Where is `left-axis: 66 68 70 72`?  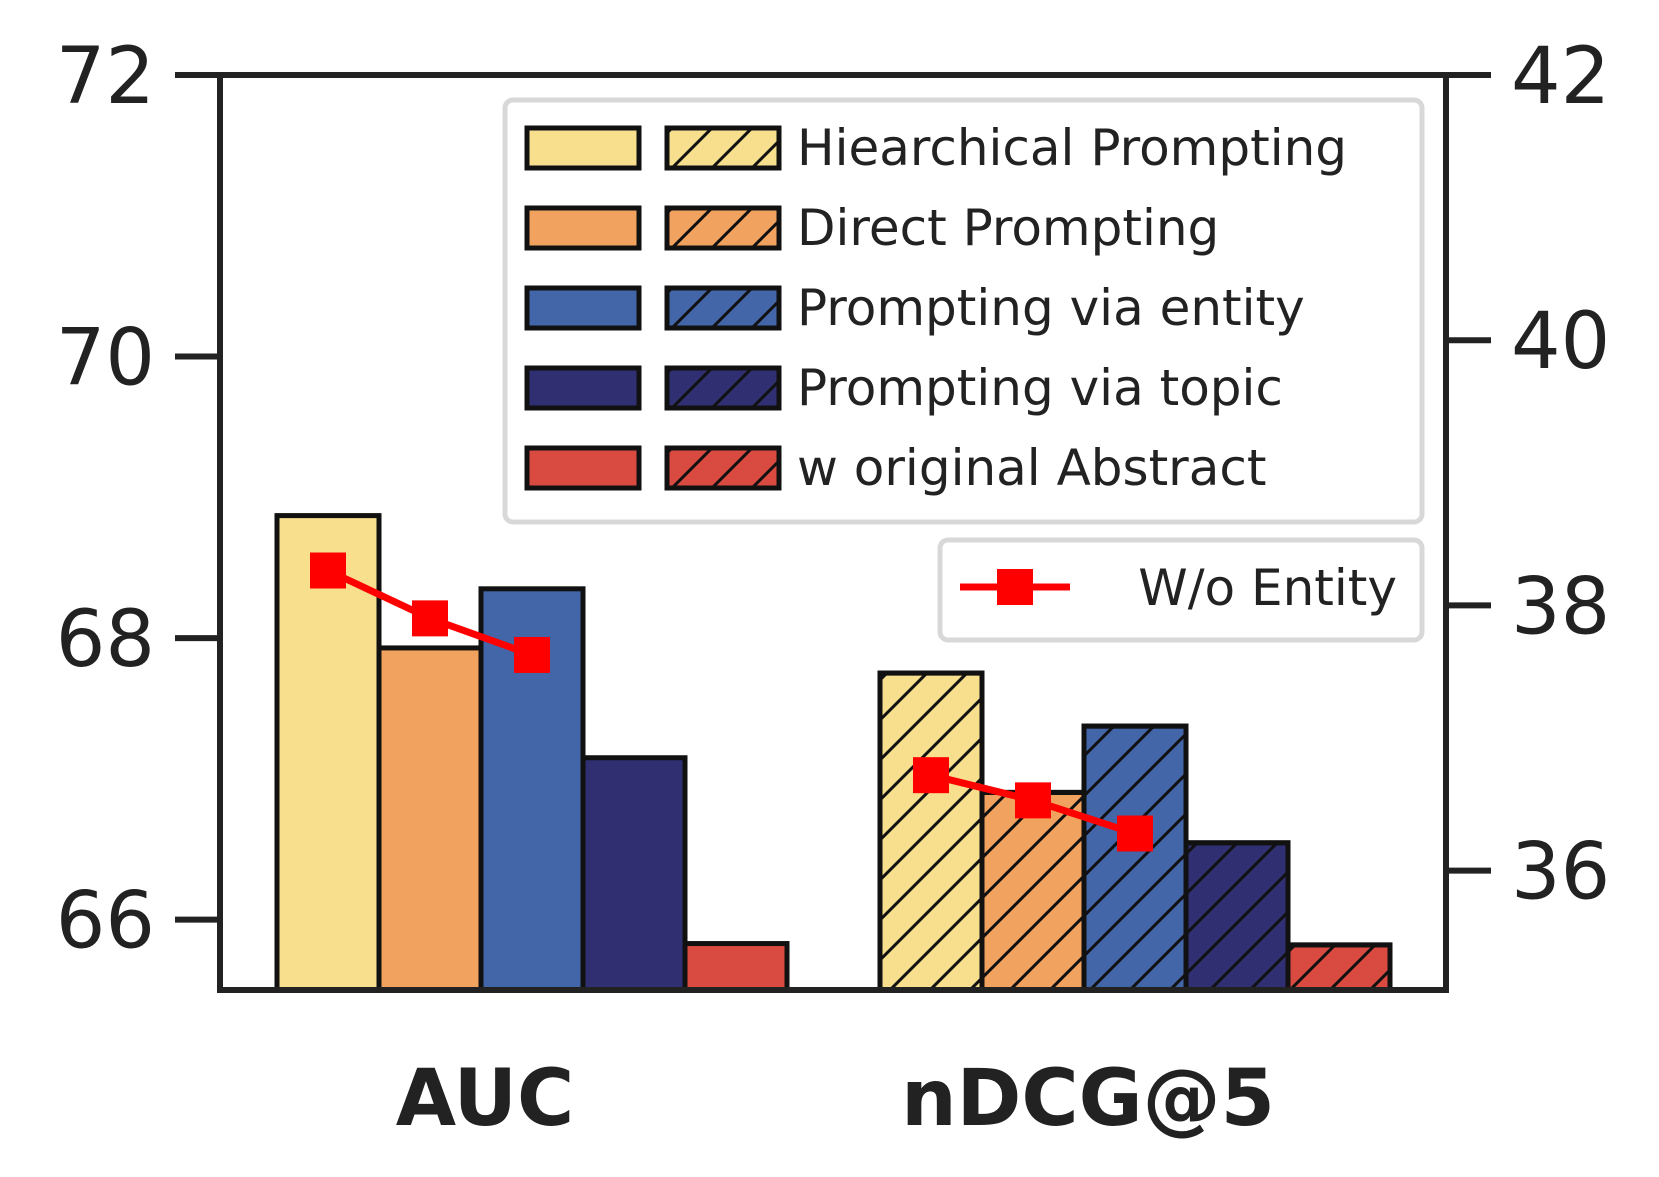 left-axis: 66 68 70 72 is located at coordinates (138, 499).